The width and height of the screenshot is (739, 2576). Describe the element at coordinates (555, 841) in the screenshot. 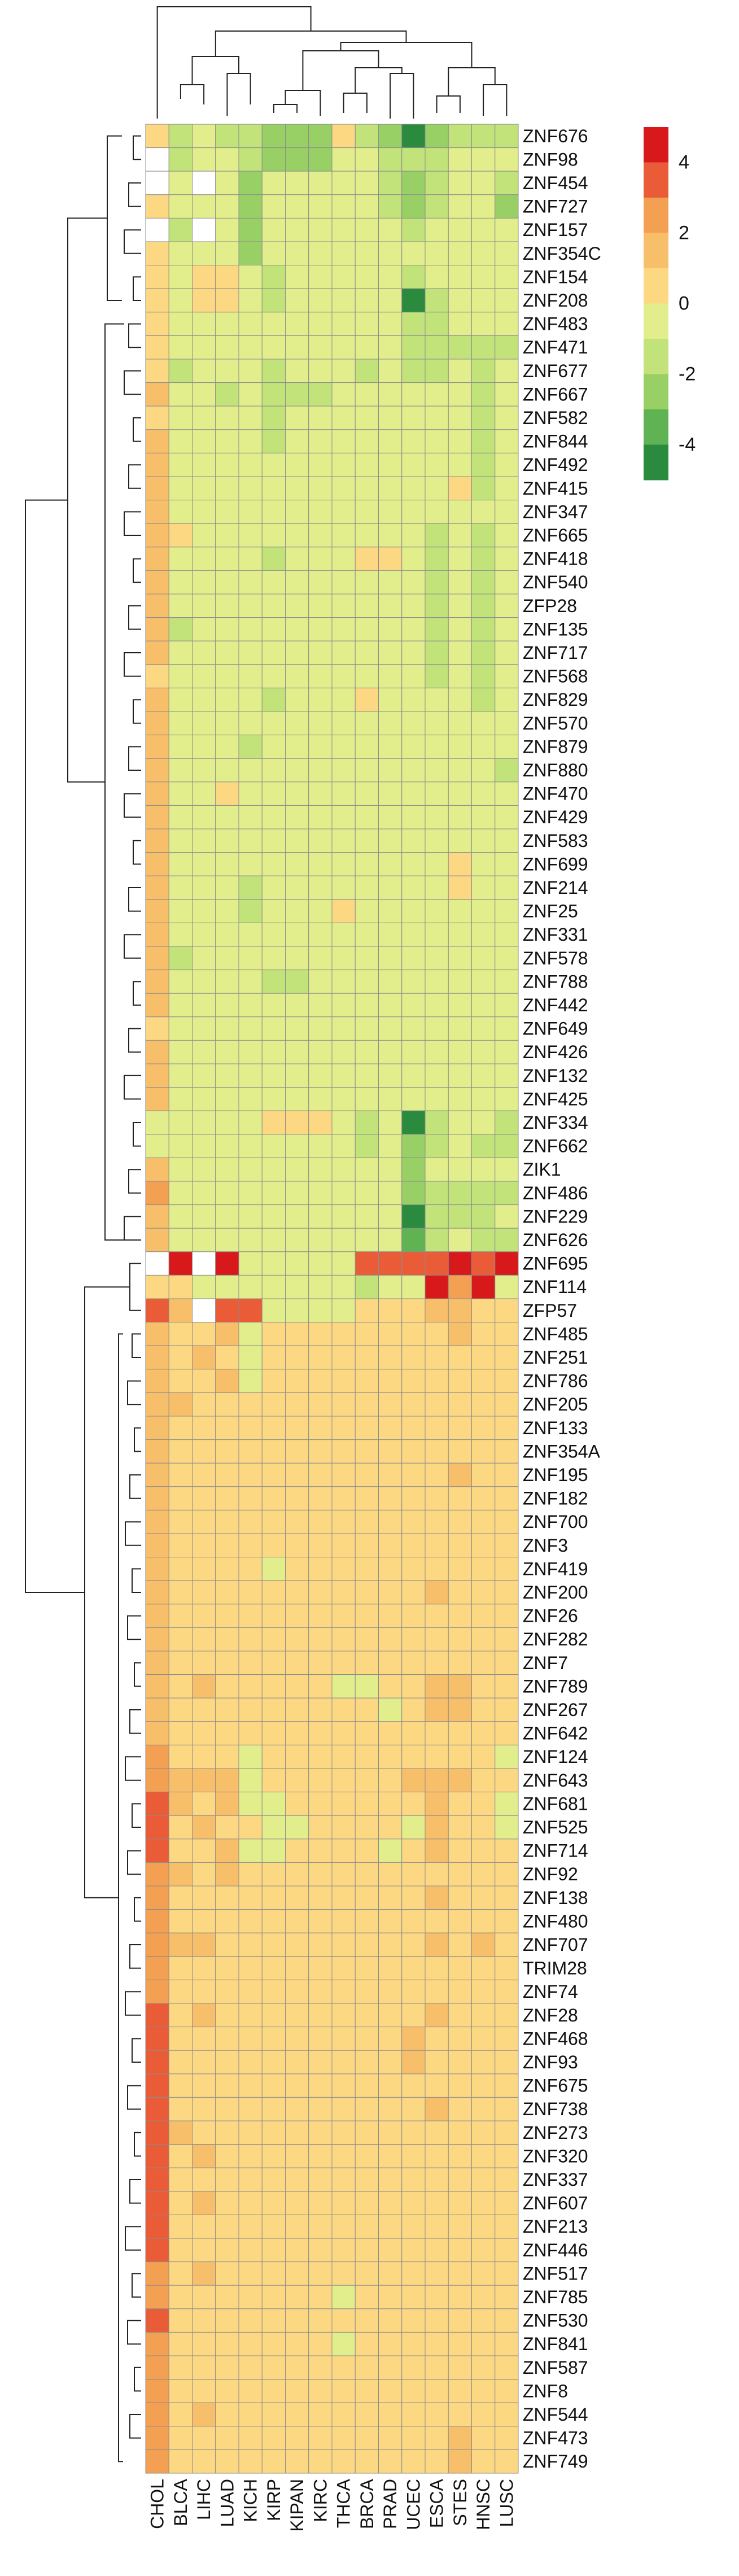

I see `row-label: ZNF583` at that location.